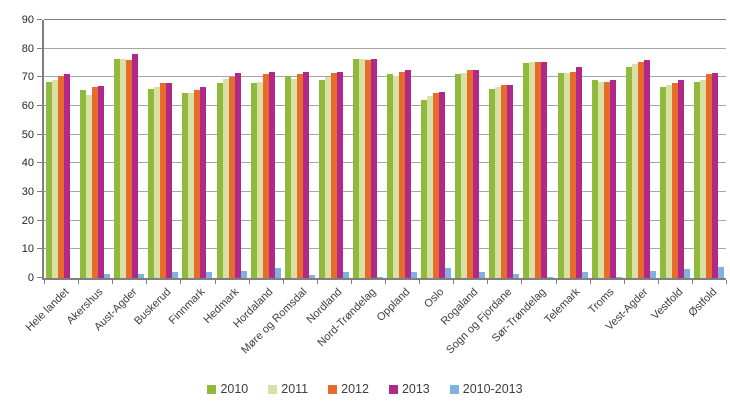 This screenshot has width=730, height=415. What do you see at coordinates (157, 182) in the screenshot?
I see `bar-2011-Buskerud` at bounding box center [157, 182].